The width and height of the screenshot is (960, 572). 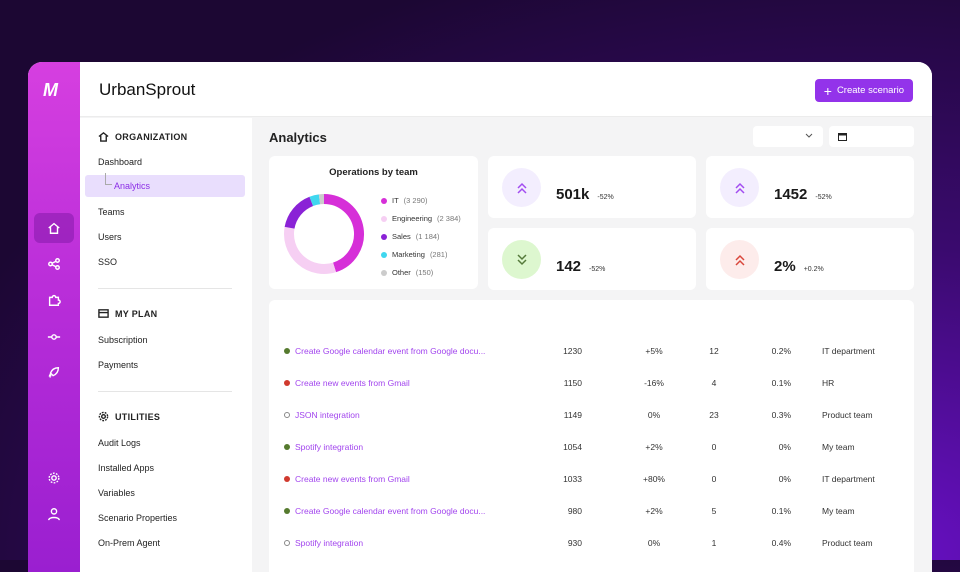 What do you see at coordinates (129, 416) in the screenshot?
I see `section-utilities: UTILITIES` at bounding box center [129, 416].